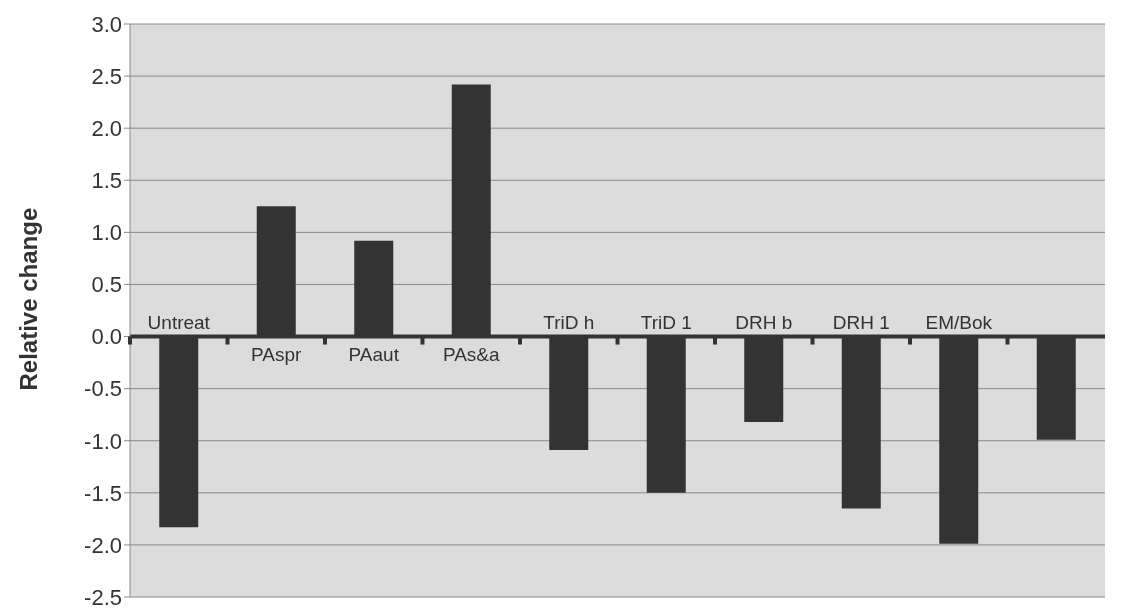 The image size is (1121, 614). Describe the element at coordinates (179, 322) in the screenshot. I see `x-tick-label: Untreat` at that location.